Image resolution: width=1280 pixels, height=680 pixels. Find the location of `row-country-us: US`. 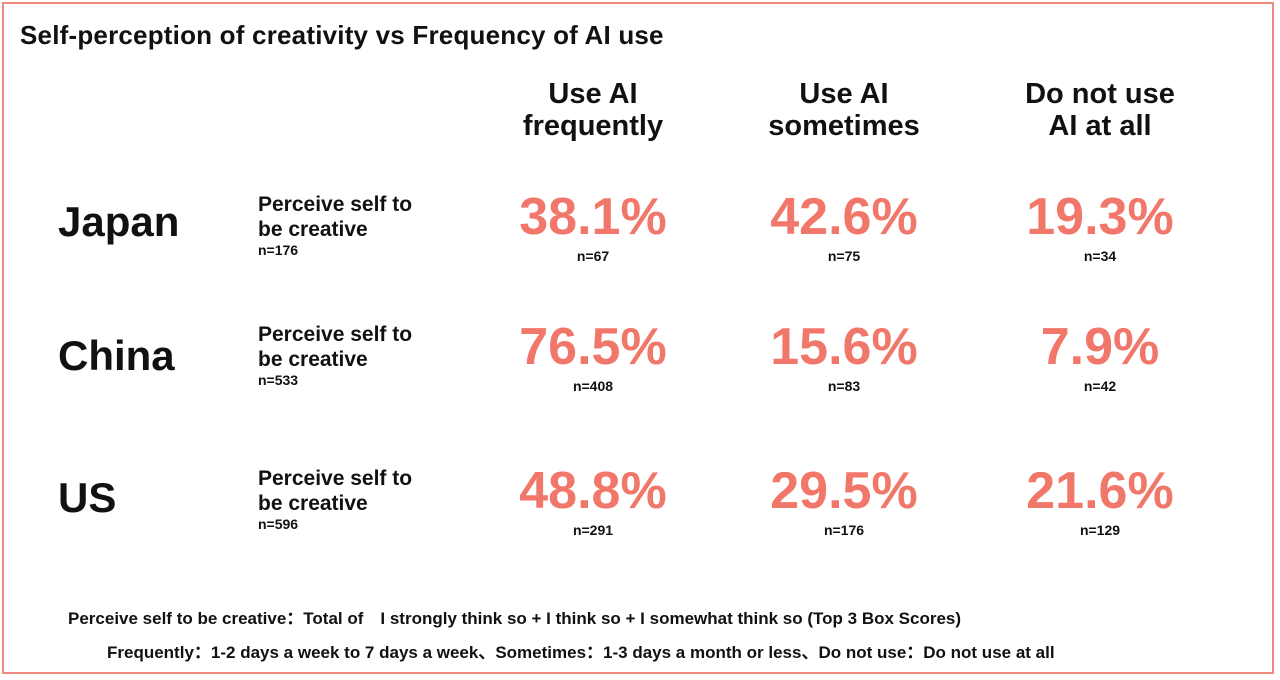

row-country-us: US is located at coordinates (87, 497).